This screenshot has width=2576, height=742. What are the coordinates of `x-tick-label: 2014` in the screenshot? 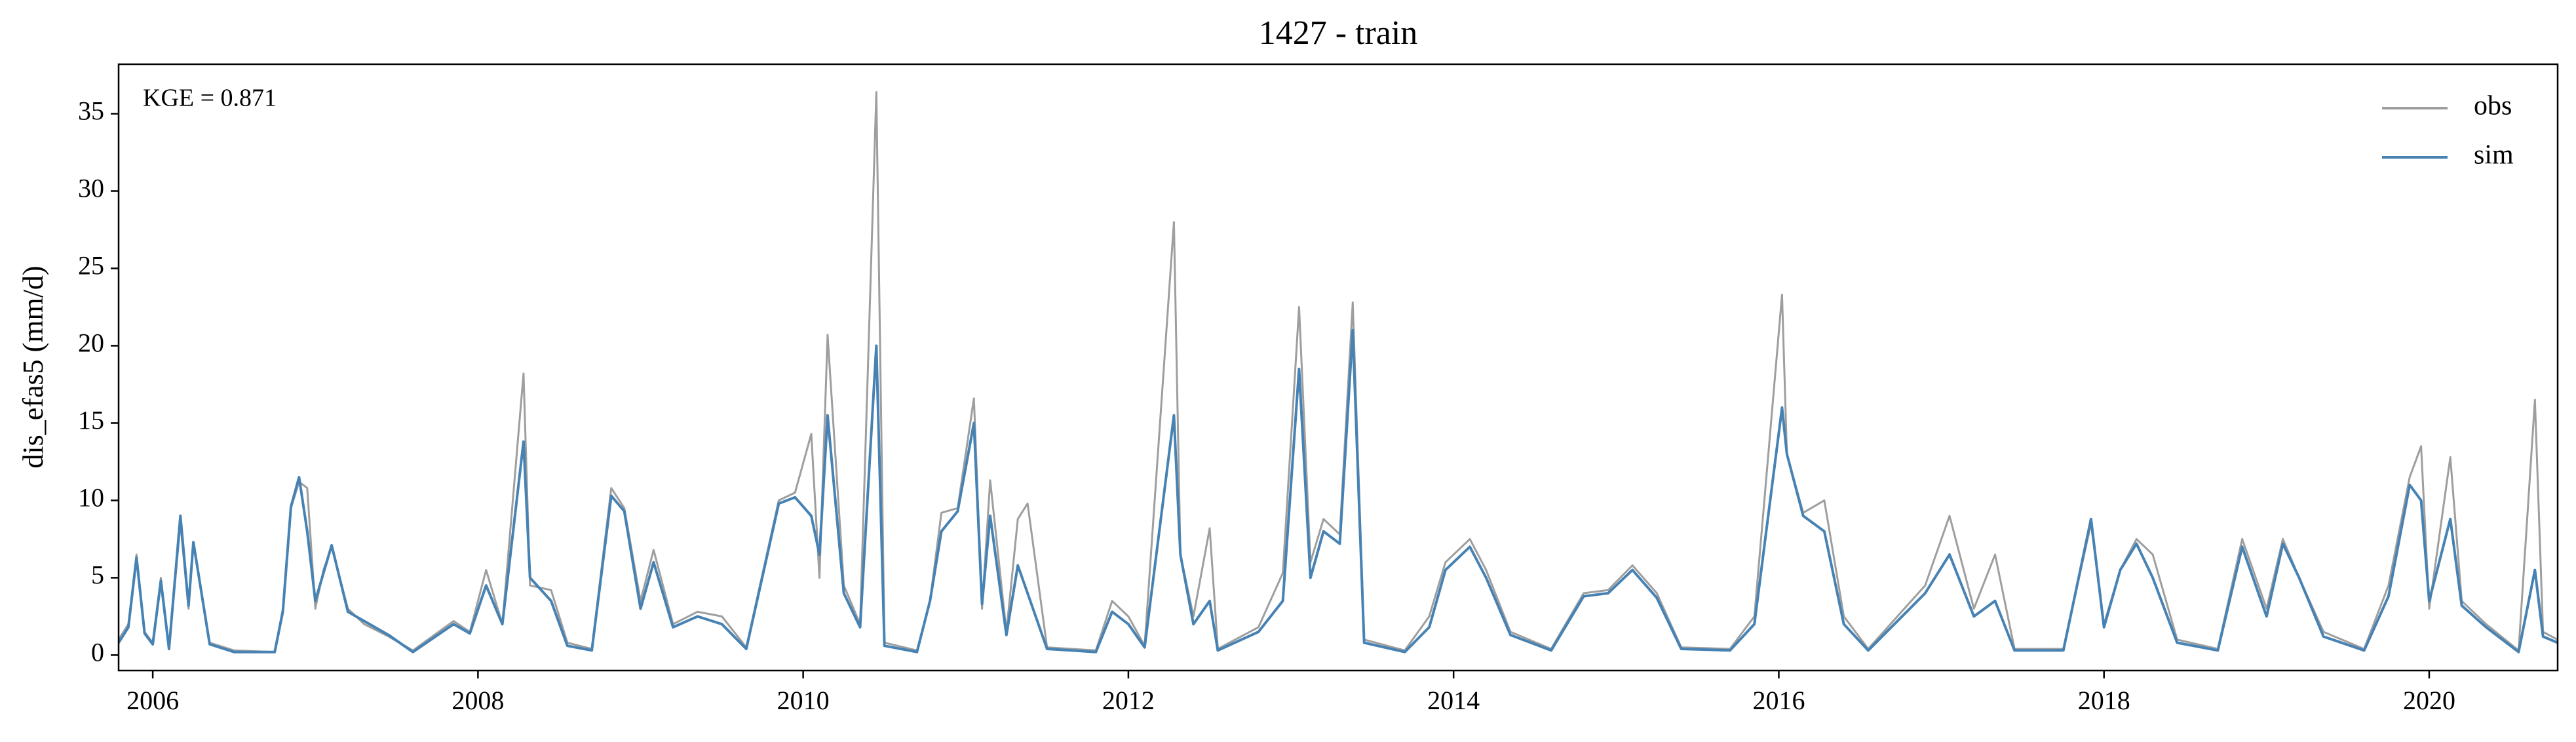 It's located at (1453, 700).